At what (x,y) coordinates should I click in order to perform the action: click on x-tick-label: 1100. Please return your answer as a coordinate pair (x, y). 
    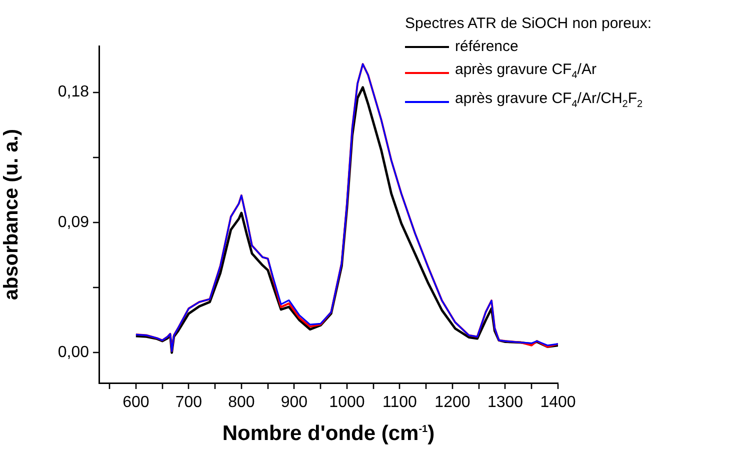
    Looking at the image, I should click on (400, 403).